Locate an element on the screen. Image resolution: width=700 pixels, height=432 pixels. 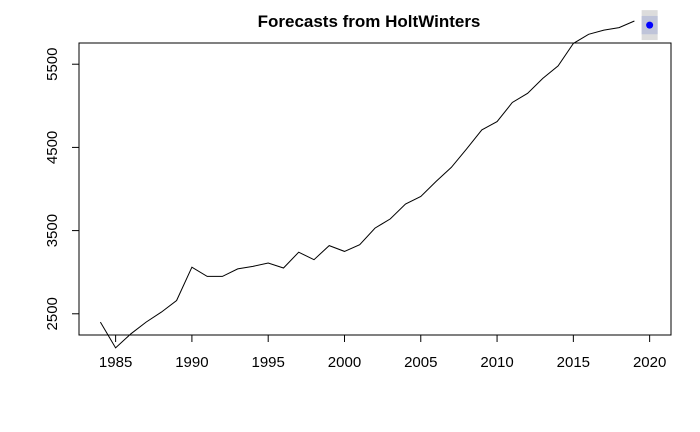
y-tick-label: 4500 is located at coordinates (52, 147).